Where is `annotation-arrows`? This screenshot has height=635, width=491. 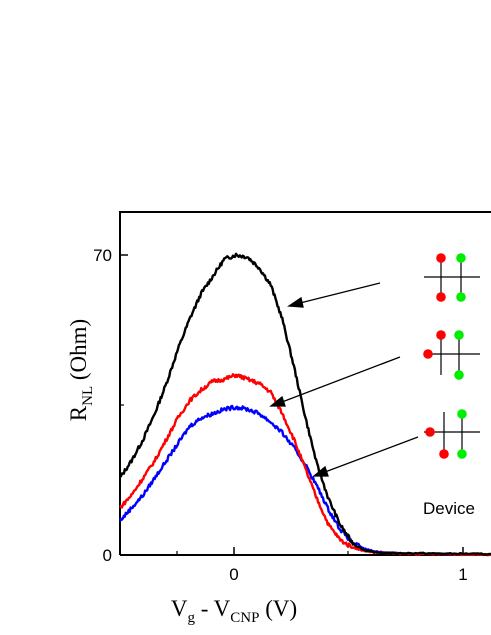
annotation-arrows is located at coordinates (344, 379).